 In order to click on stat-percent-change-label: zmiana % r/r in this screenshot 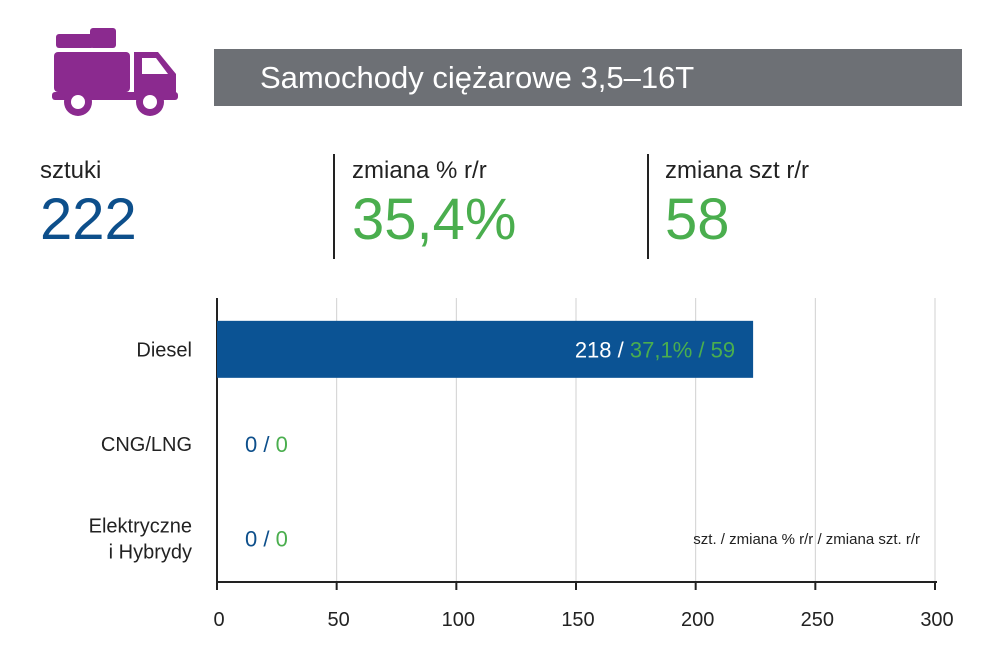, I will do `click(419, 170)`.